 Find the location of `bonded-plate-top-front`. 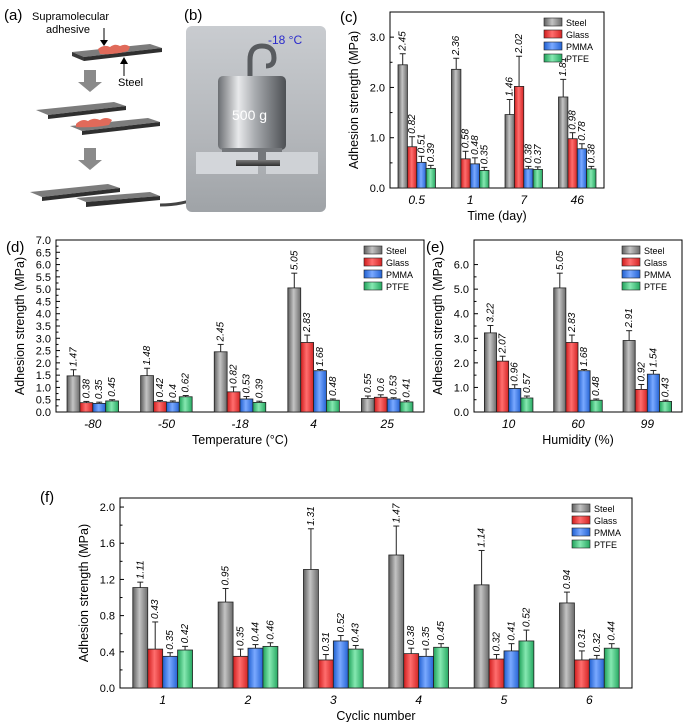

bonded-plate-top-front is located at coordinates (81, 194).